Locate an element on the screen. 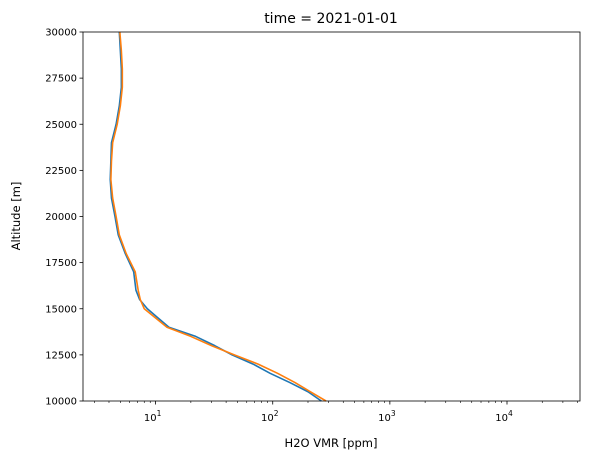 The height and width of the screenshot is (463, 589). x-tick-label: 10² is located at coordinates (270, 416).